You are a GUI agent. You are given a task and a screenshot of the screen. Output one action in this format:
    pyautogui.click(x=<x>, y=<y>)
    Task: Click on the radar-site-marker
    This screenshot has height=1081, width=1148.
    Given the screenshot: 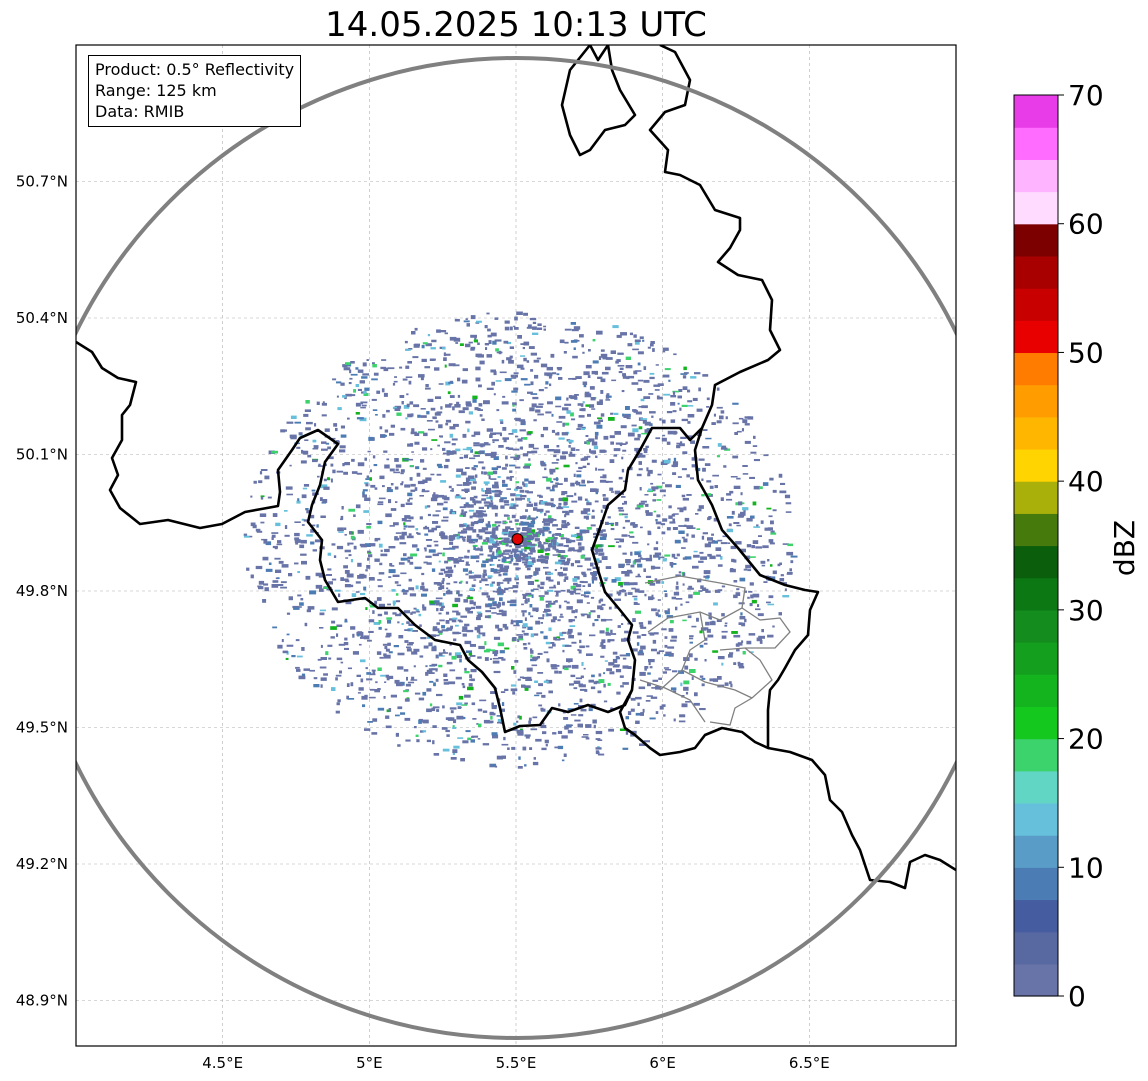 What is the action you would take?
    pyautogui.click(x=517, y=539)
    